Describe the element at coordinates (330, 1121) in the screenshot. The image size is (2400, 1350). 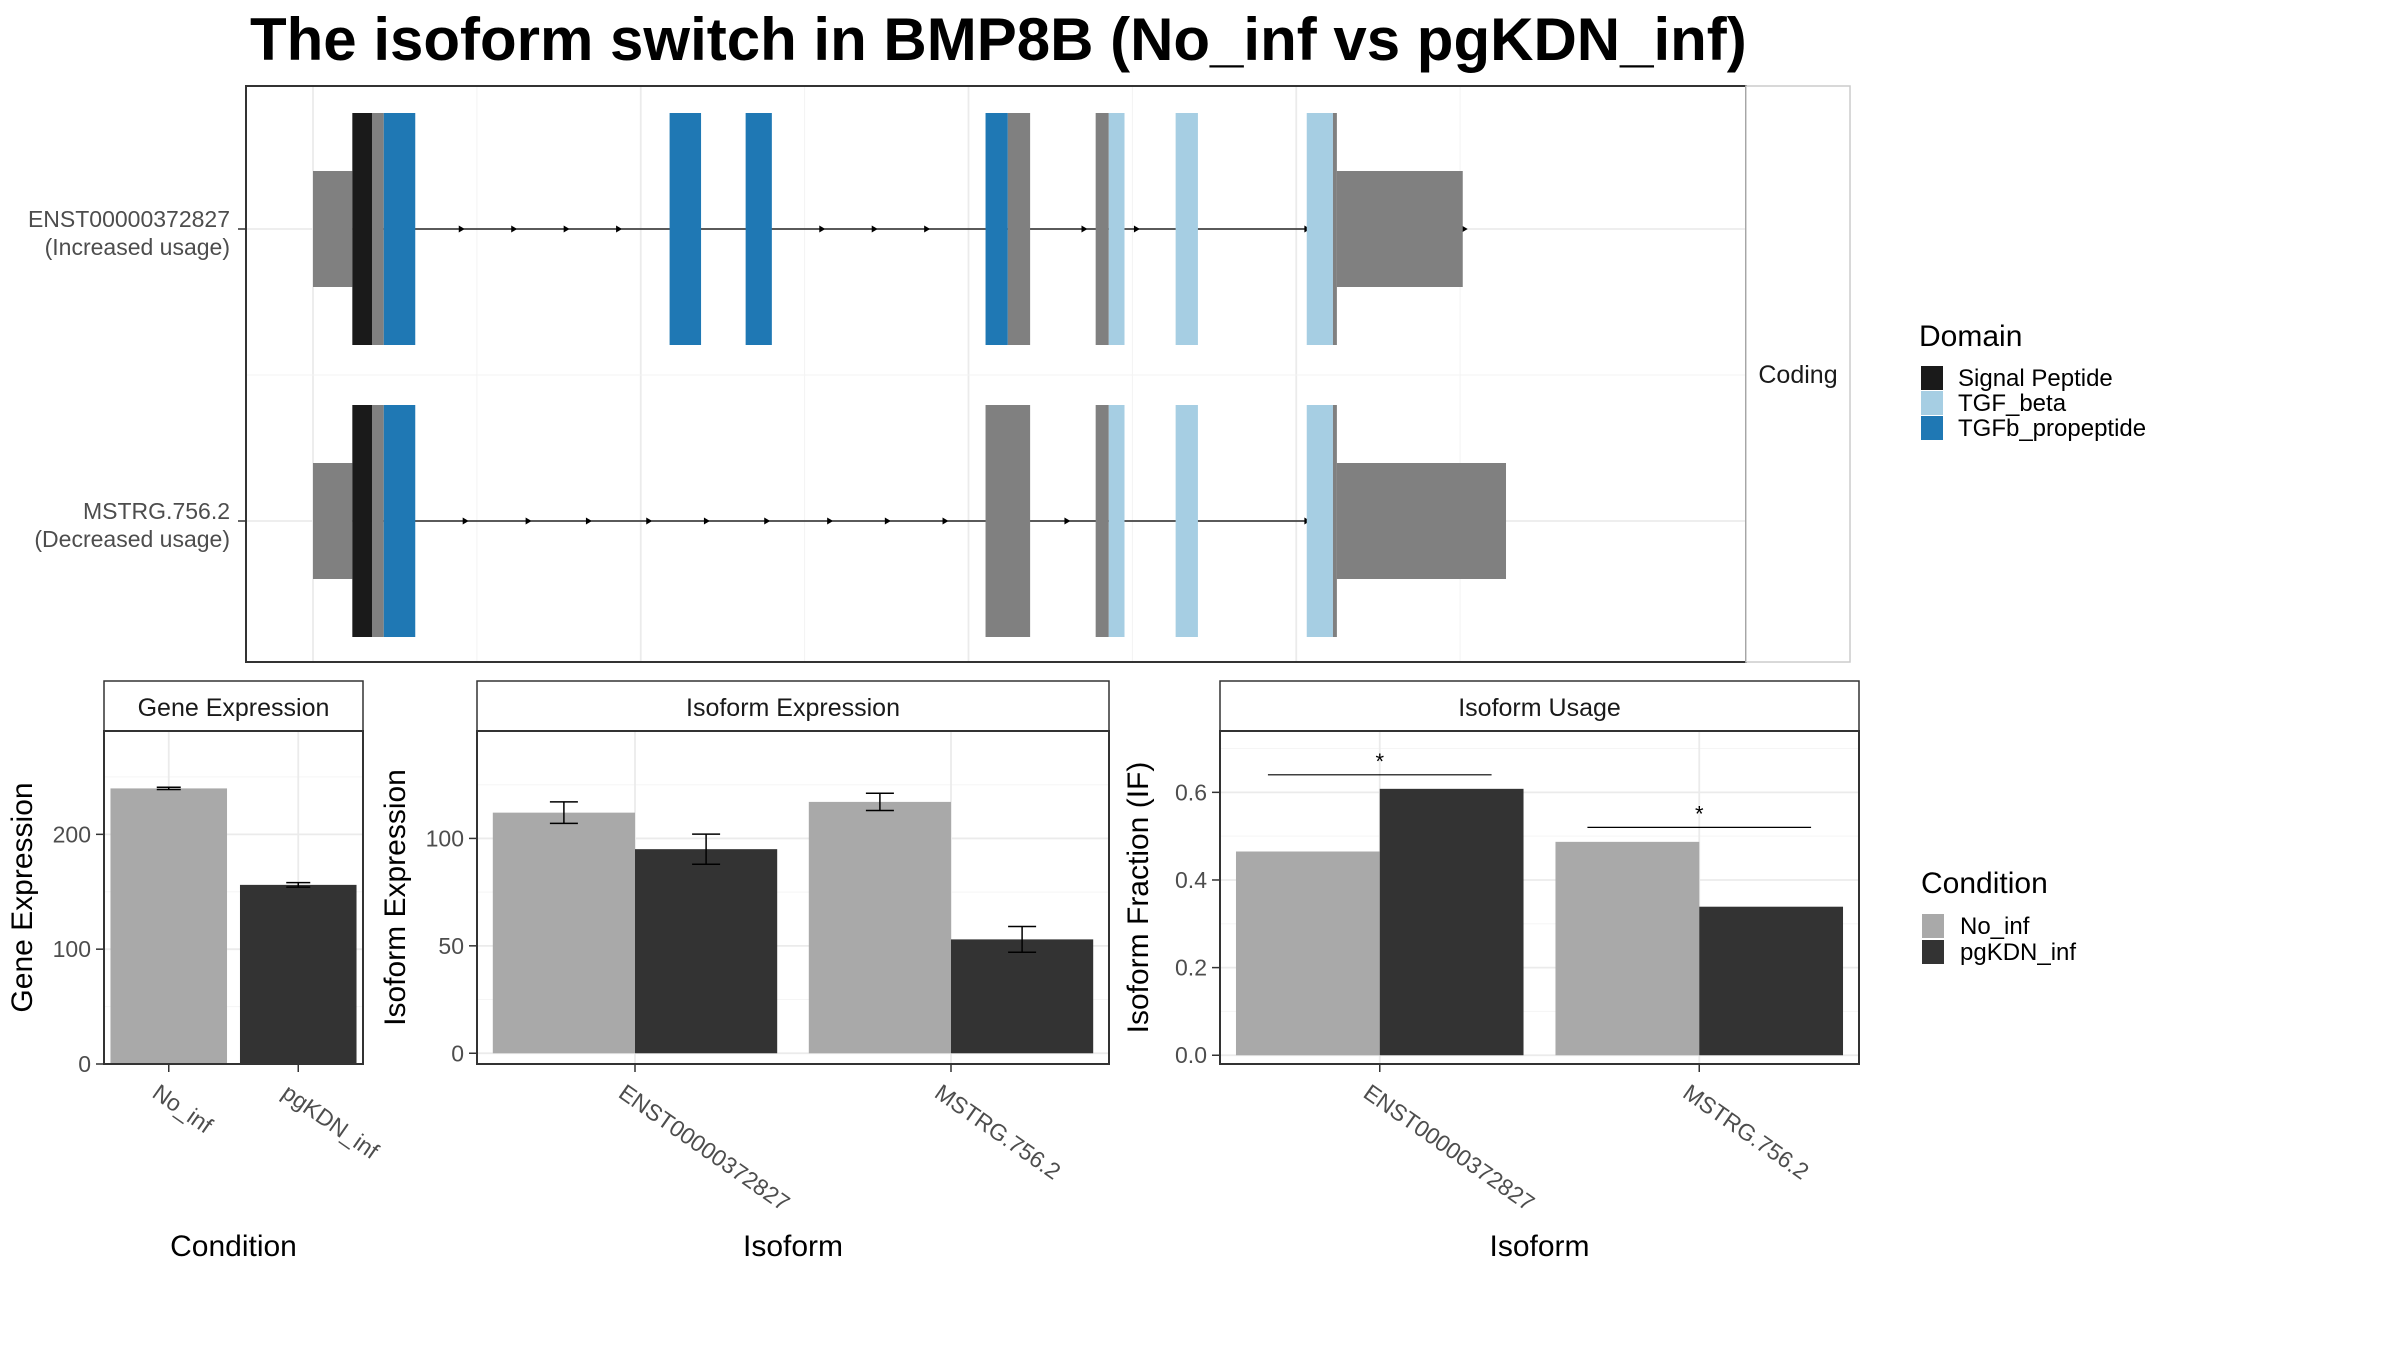
I see `x-tick-label: pgKDN_inf` at that location.